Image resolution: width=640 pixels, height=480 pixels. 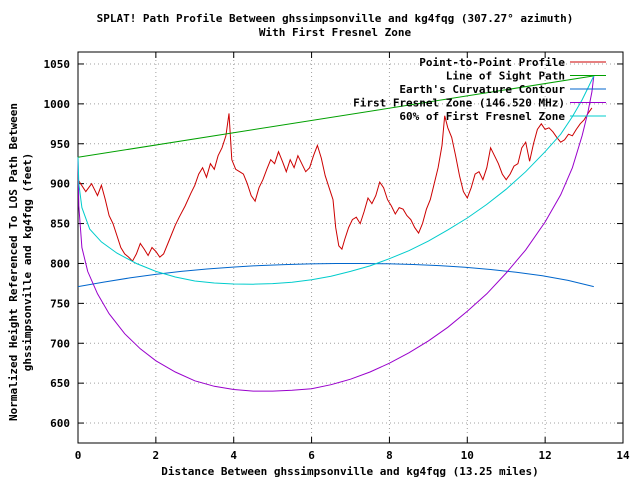 What do you see at coordinates (156, 455) in the screenshot?
I see `x-tick-label: 2` at bounding box center [156, 455].